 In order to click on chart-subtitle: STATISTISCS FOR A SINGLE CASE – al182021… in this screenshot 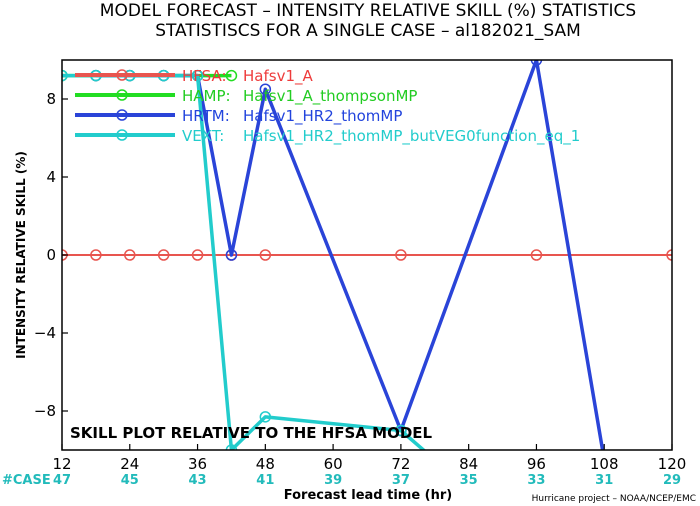, I will do `click(368, 31)`.